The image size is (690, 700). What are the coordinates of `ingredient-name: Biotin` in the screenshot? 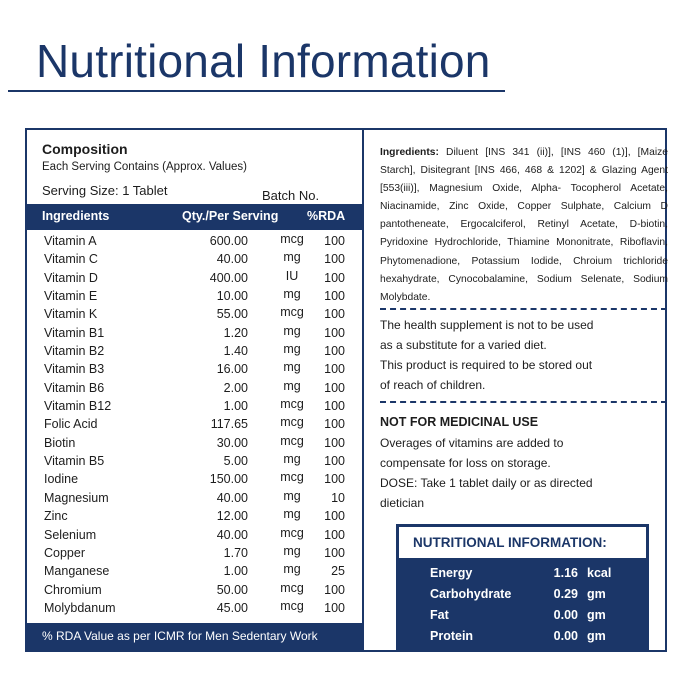 It's located at (60, 442).